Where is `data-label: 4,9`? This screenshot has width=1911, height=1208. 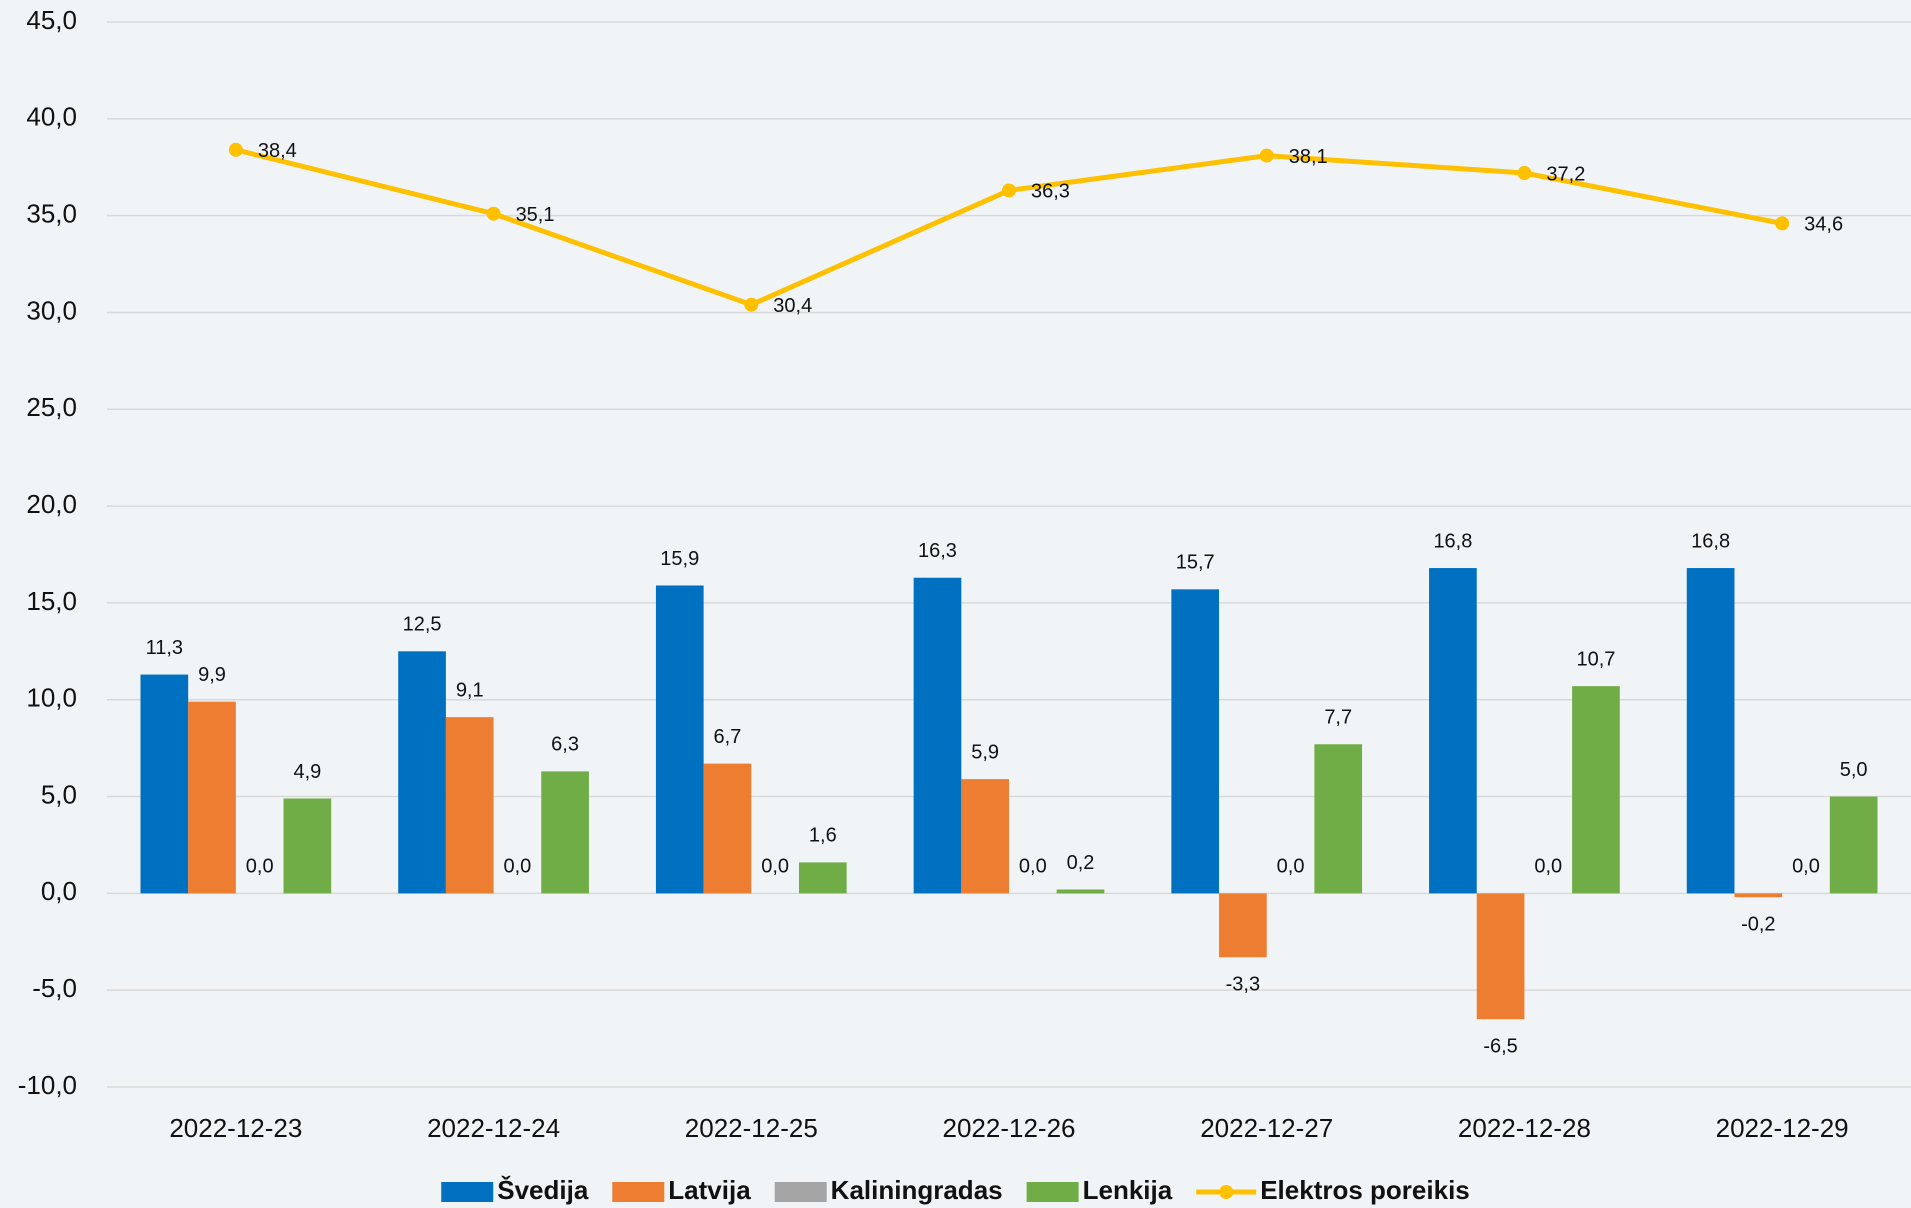 data-label: 4,9 is located at coordinates (307, 772).